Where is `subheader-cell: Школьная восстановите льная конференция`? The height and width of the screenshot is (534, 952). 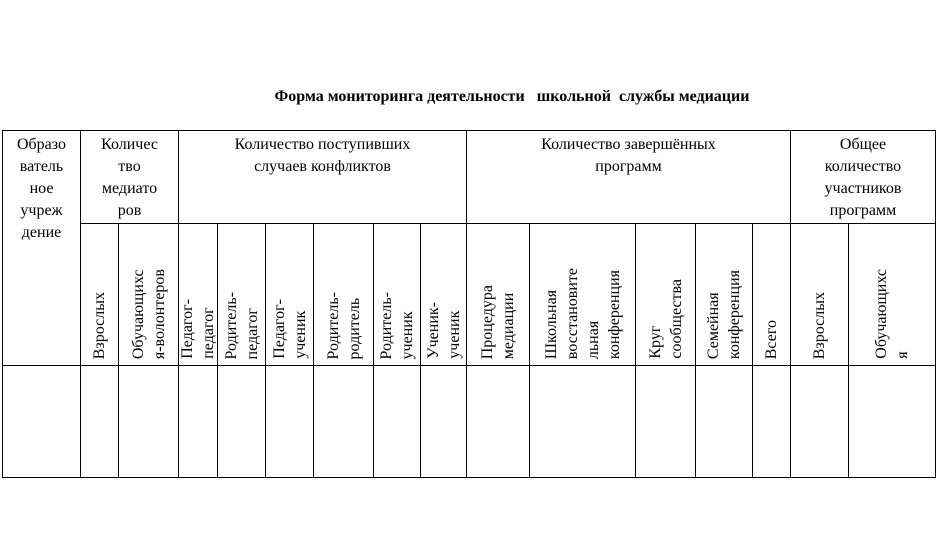
subheader-cell: Школьная восстановите льная конференция is located at coordinates (582, 294).